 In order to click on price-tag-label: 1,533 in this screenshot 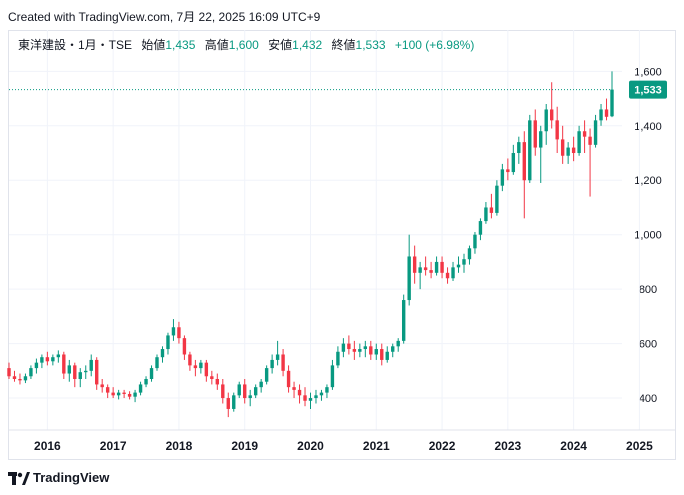, I will do `click(648, 91)`.